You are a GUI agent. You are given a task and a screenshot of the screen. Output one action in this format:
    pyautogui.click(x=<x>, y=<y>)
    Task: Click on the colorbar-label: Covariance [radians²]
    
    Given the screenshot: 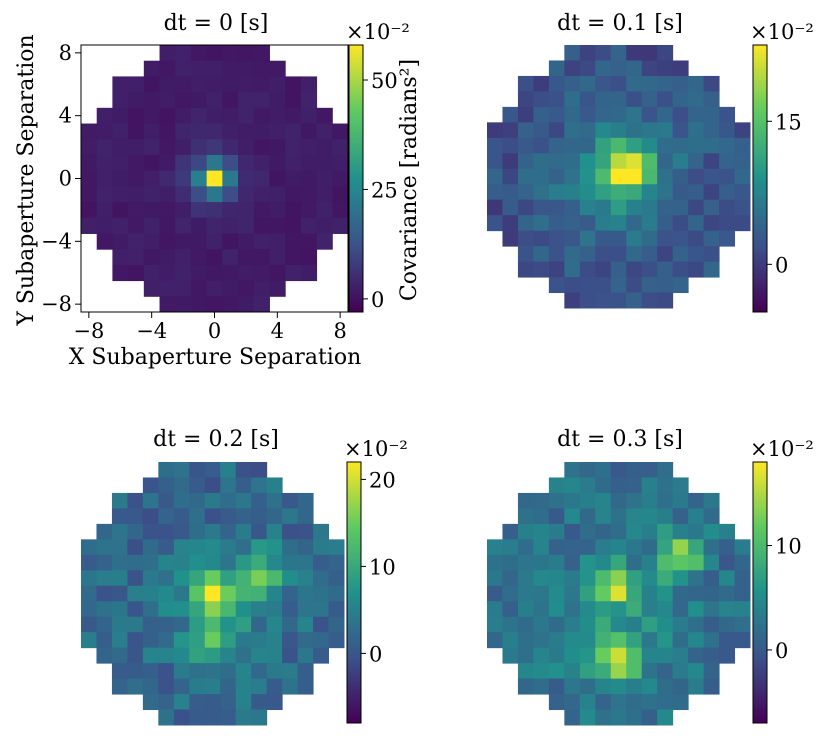 What is the action you would take?
    pyautogui.click(x=409, y=180)
    